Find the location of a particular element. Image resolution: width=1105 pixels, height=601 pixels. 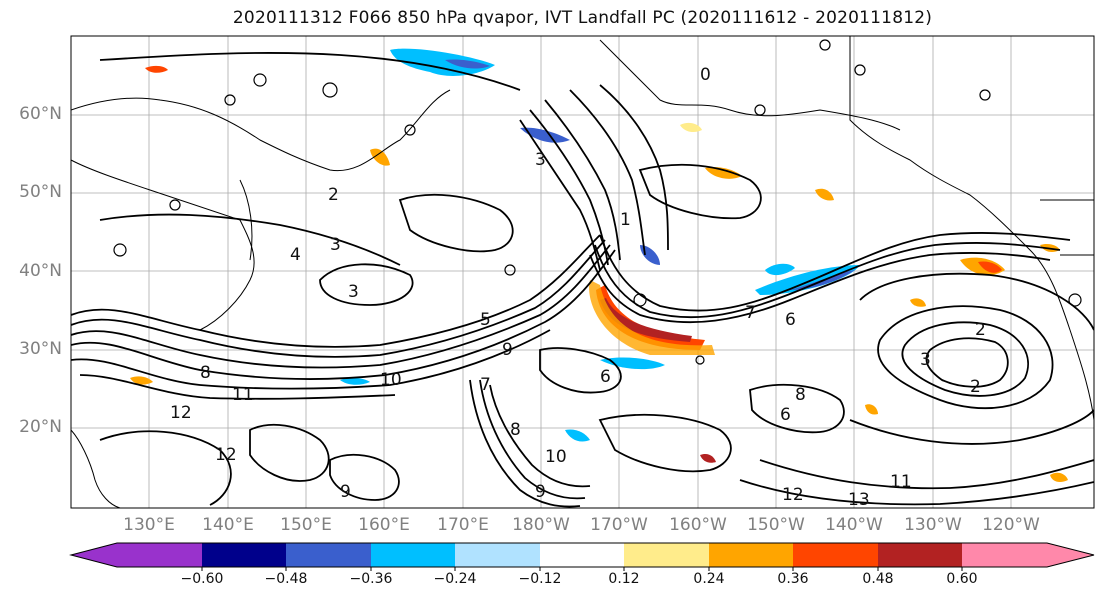

lon-label: 130°W is located at coordinates (933, 525).